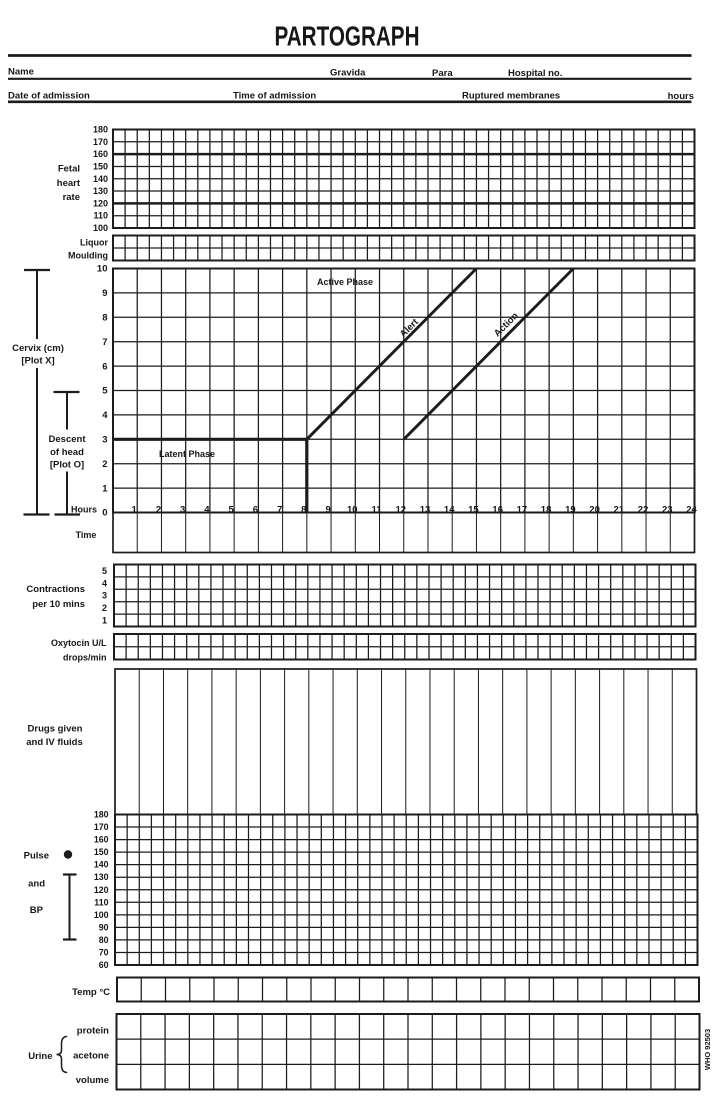  Describe the element at coordinates (104, 940) in the screenshot. I see `svg-text: 80` at that location.